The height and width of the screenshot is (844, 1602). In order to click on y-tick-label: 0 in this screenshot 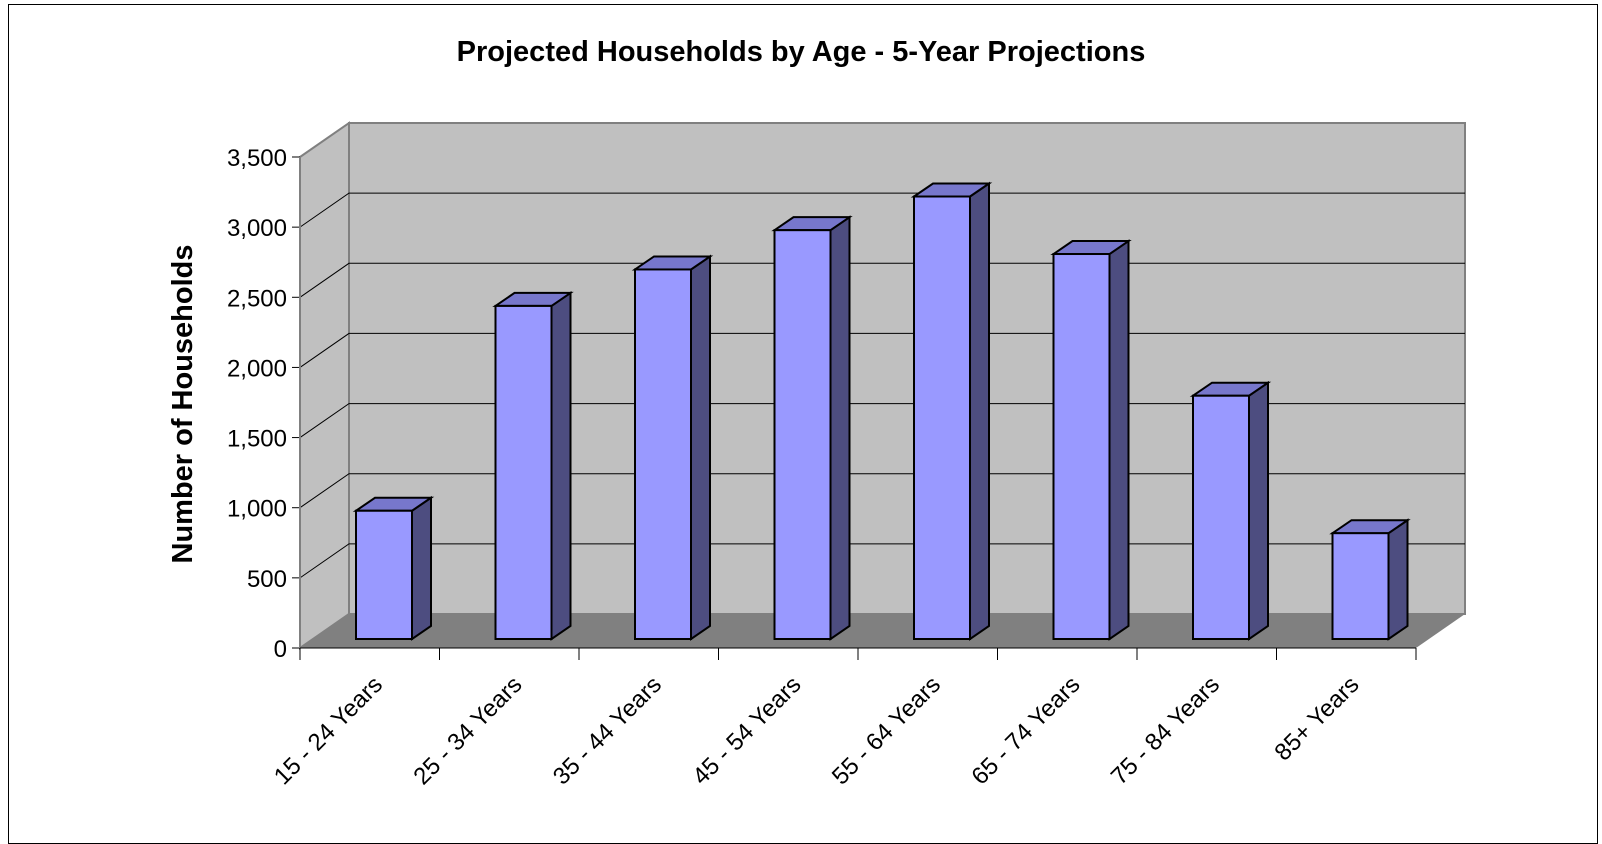, I will do `click(280, 649)`.